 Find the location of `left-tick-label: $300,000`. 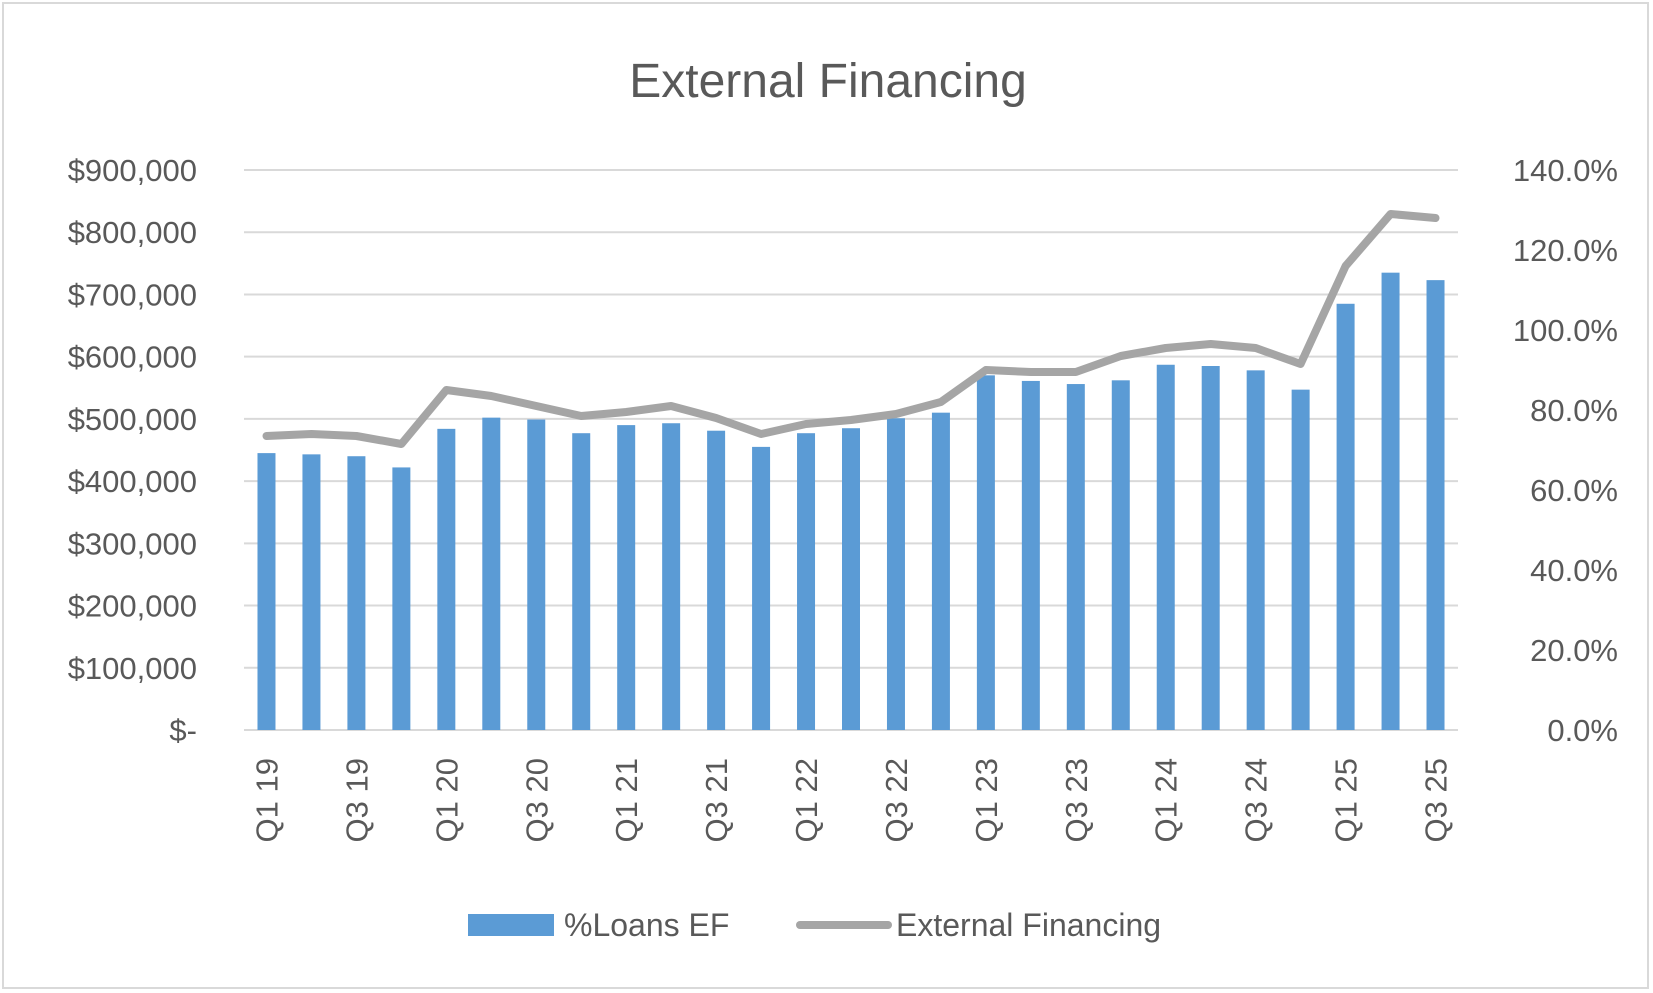

left-tick-label: $300,000 is located at coordinates (132, 543).